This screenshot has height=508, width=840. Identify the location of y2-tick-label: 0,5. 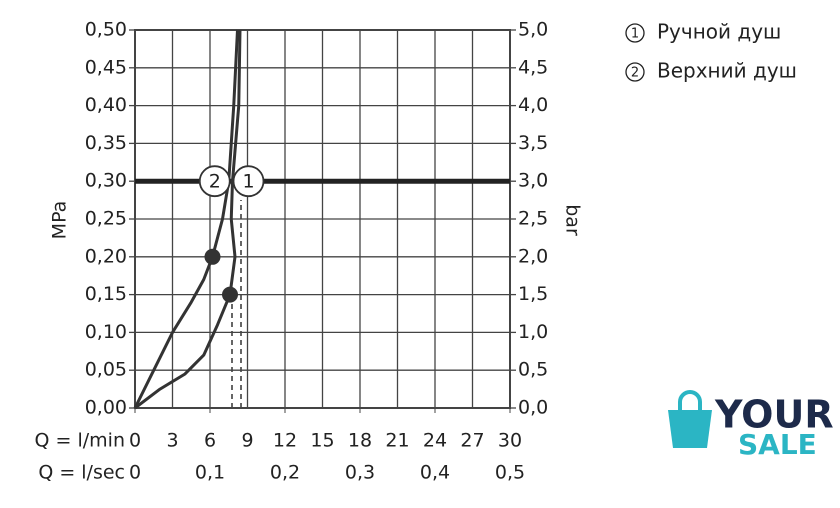
(533, 370).